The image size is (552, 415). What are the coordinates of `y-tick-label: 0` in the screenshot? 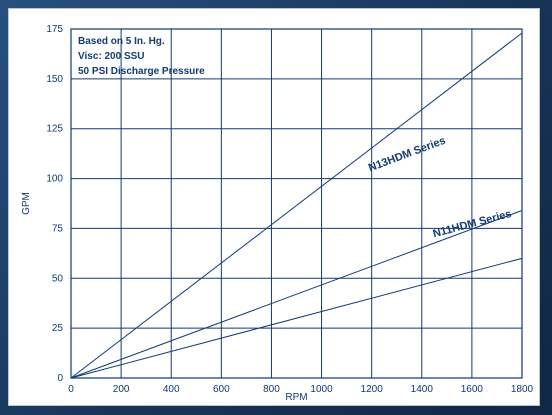 It's located at (60, 378).